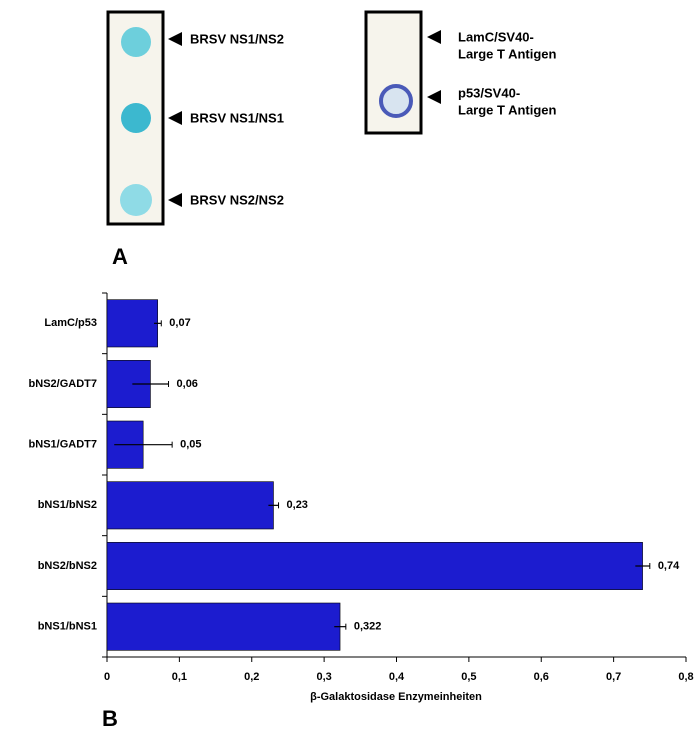  Describe the element at coordinates (613, 677) in the screenshot. I see `x-tick-label: 0,7` at that location.